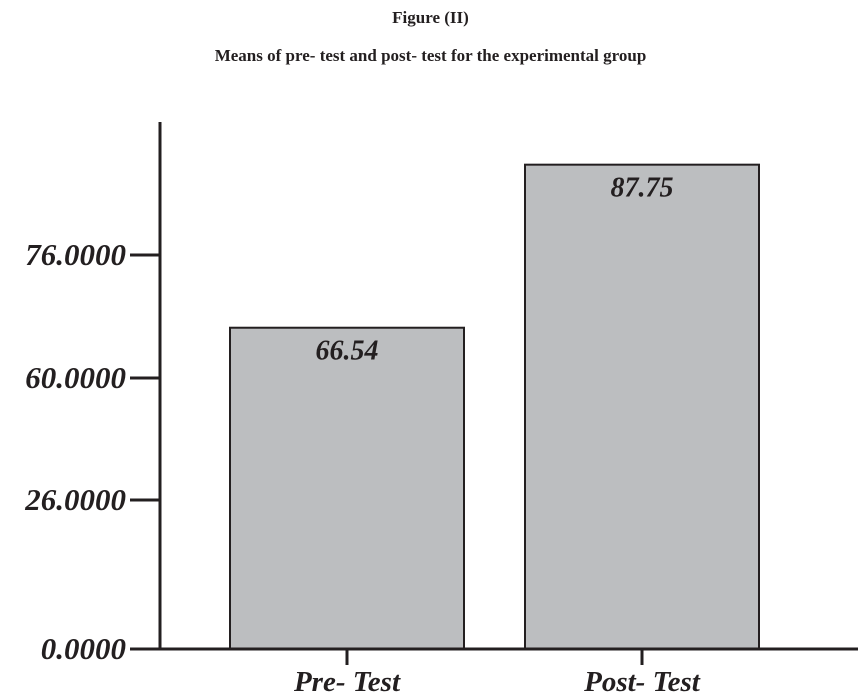 This screenshot has height=694, width=861. Describe the element at coordinates (347, 680) in the screenshot. I see `x-tick-label: Pre- Test` at that location.